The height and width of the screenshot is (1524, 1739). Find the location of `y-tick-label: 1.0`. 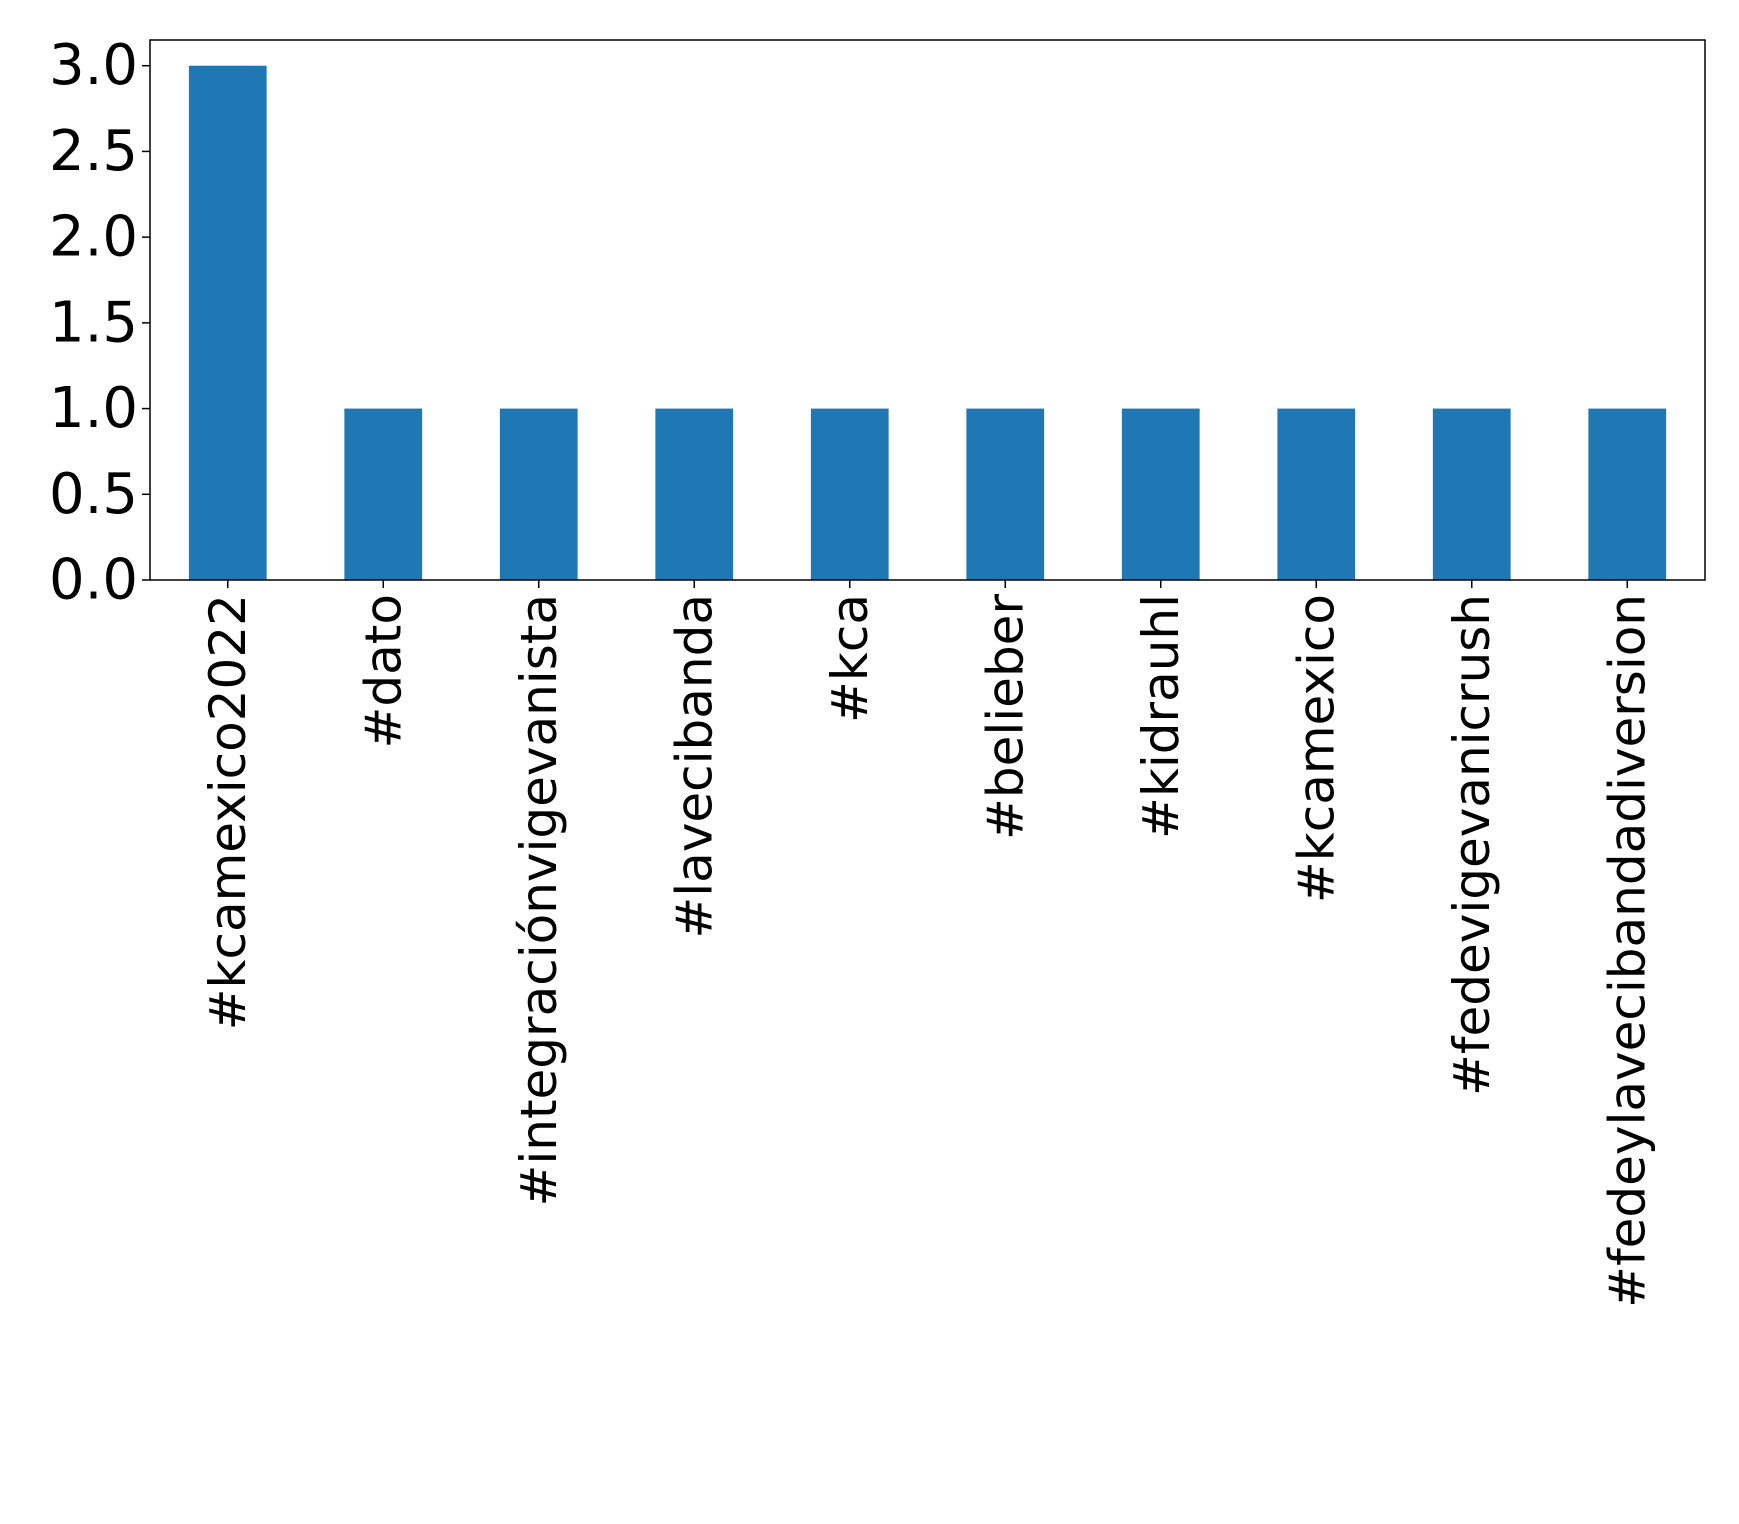

y-tick-label: 1.0 is located at coordinates (93, 408).